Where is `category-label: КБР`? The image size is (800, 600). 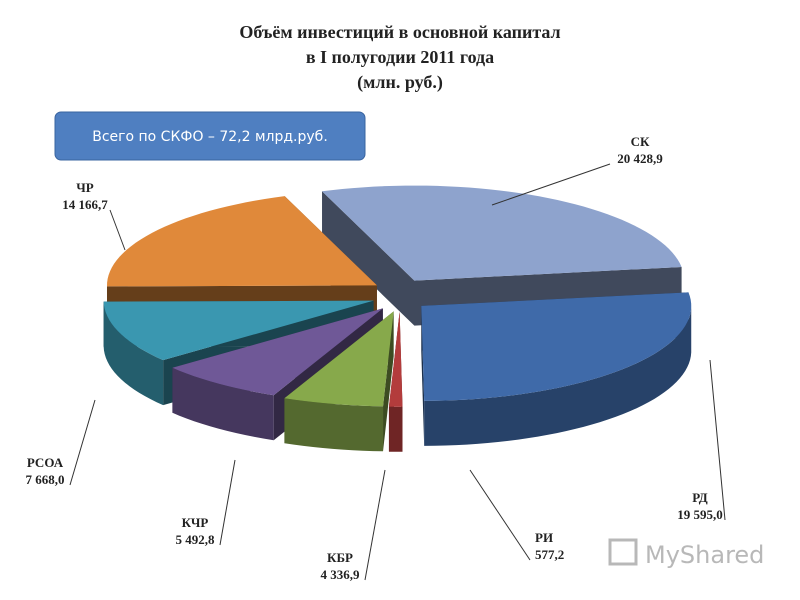 category-label: КБР is located at coordinates (340, 557).